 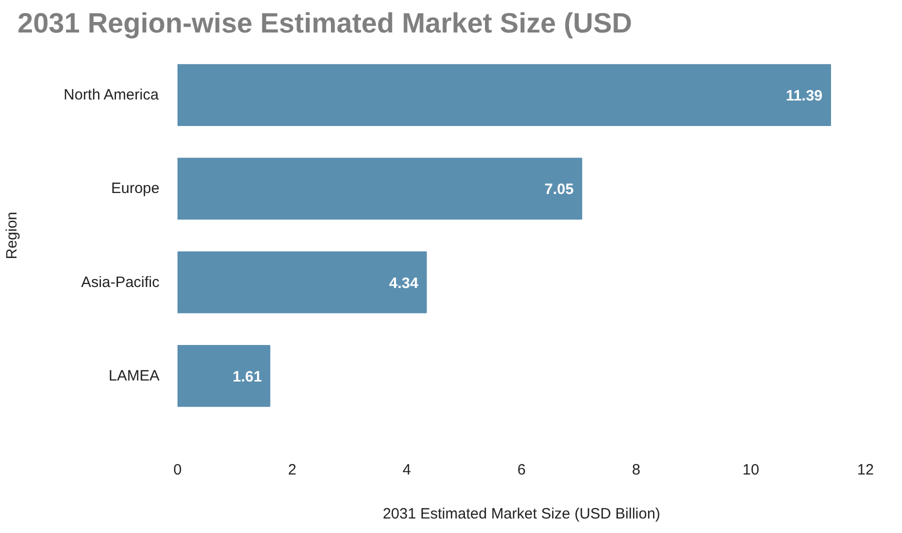 I want to click on x-tick-label: 12, so click(x=865, y=470).